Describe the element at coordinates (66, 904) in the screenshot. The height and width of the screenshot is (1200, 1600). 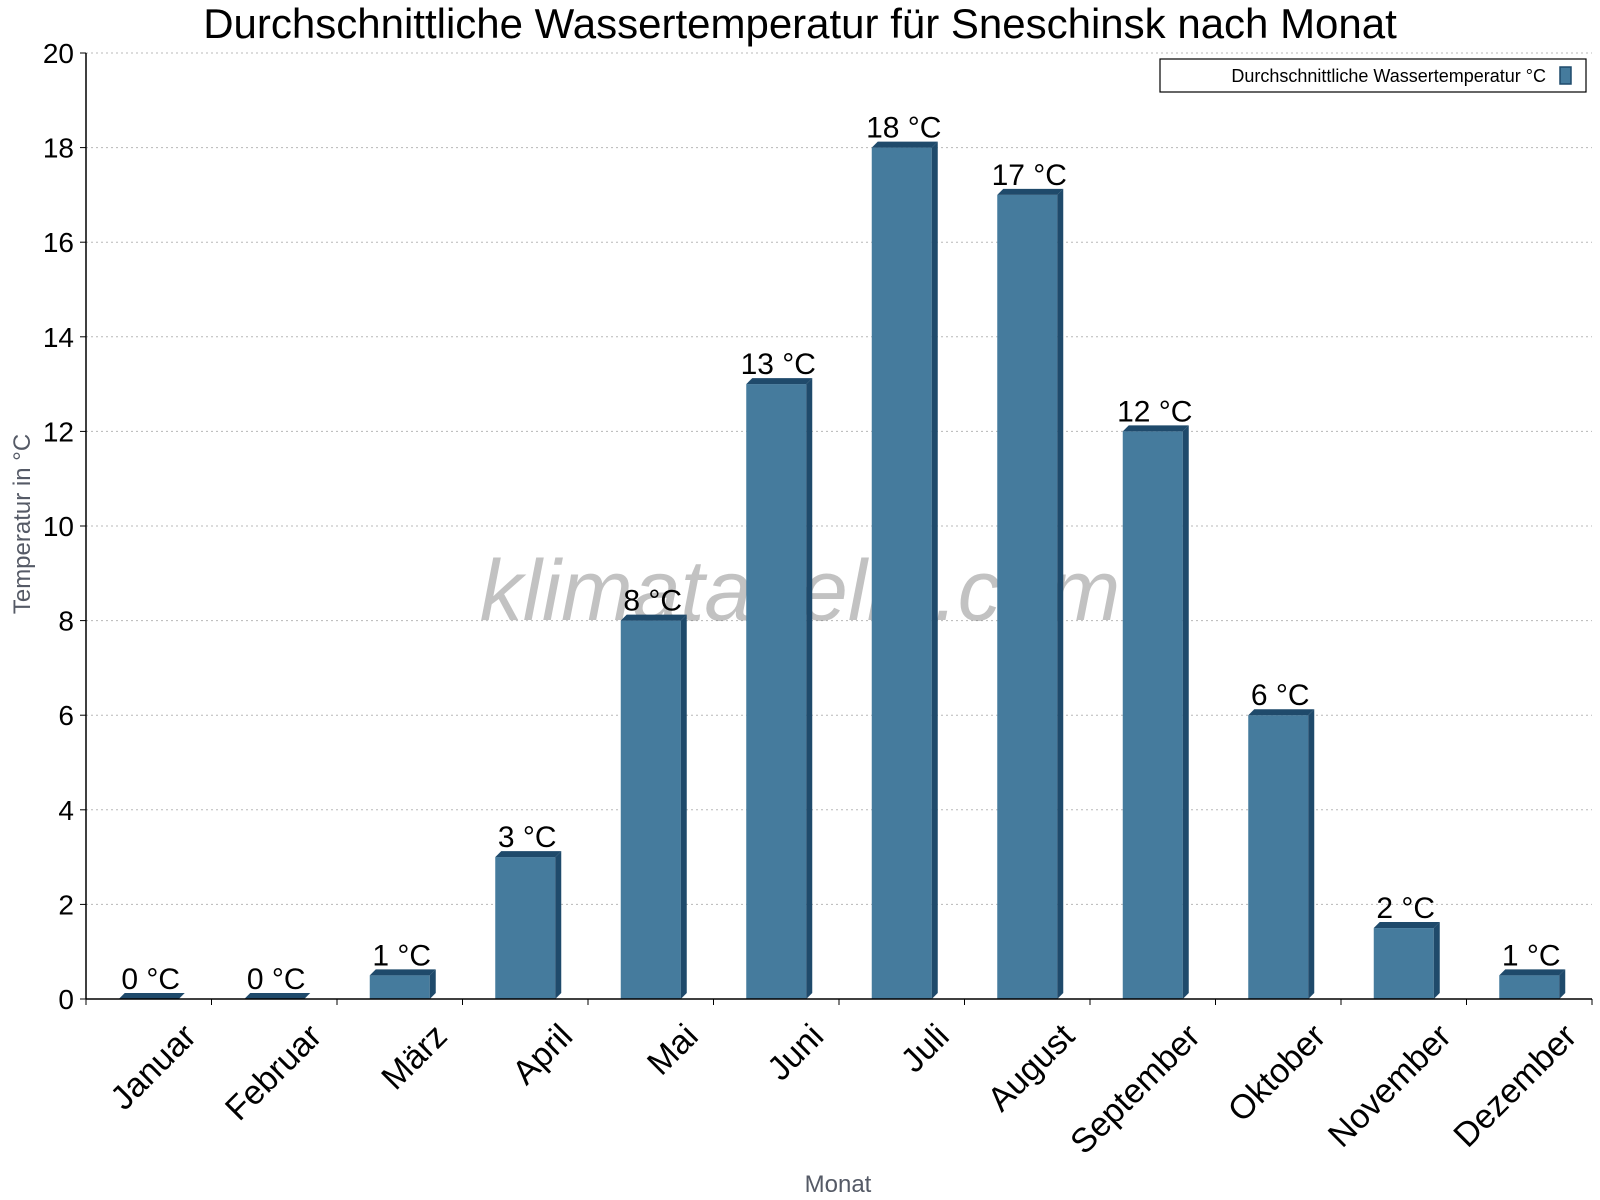
I see `y-tick-label: 2` at that location.